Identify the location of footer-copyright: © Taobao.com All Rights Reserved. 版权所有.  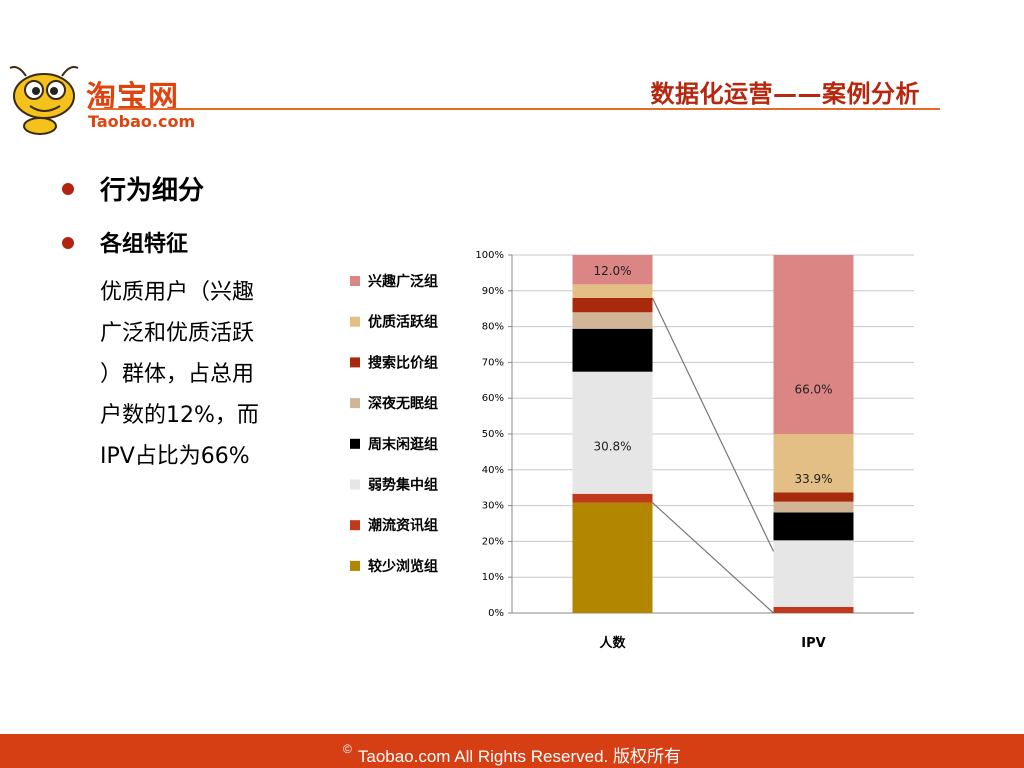
(512, 754).